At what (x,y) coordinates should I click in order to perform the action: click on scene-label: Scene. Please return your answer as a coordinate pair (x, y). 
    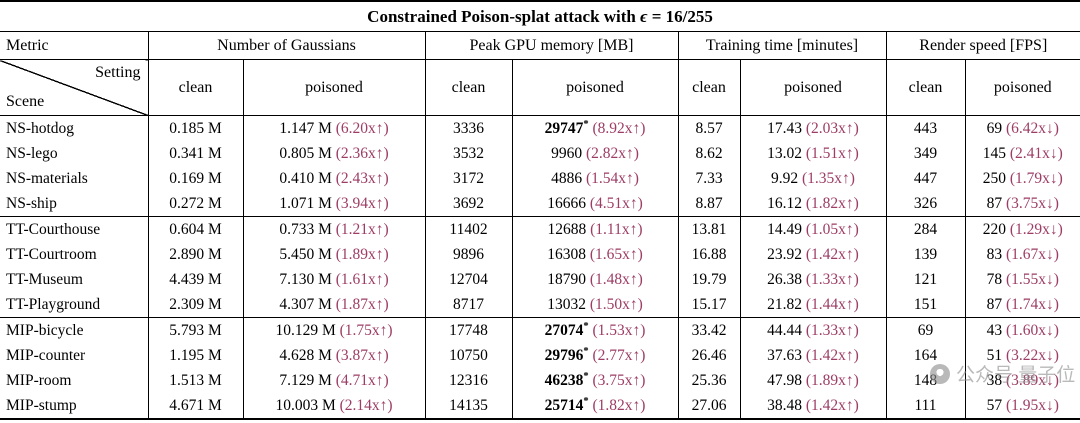
    Looking at the image, I should click on (25, 101).